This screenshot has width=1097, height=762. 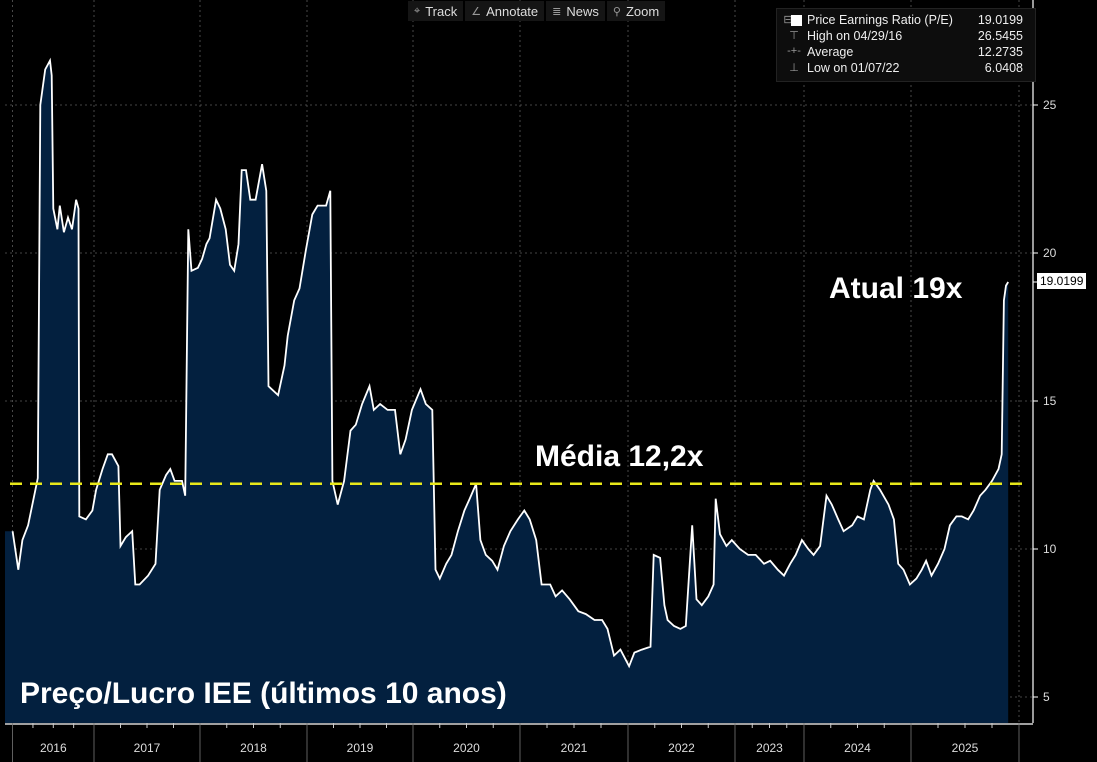 I want to click on legend-average: -+- Average 12.2735, so click(x=905, y=53).